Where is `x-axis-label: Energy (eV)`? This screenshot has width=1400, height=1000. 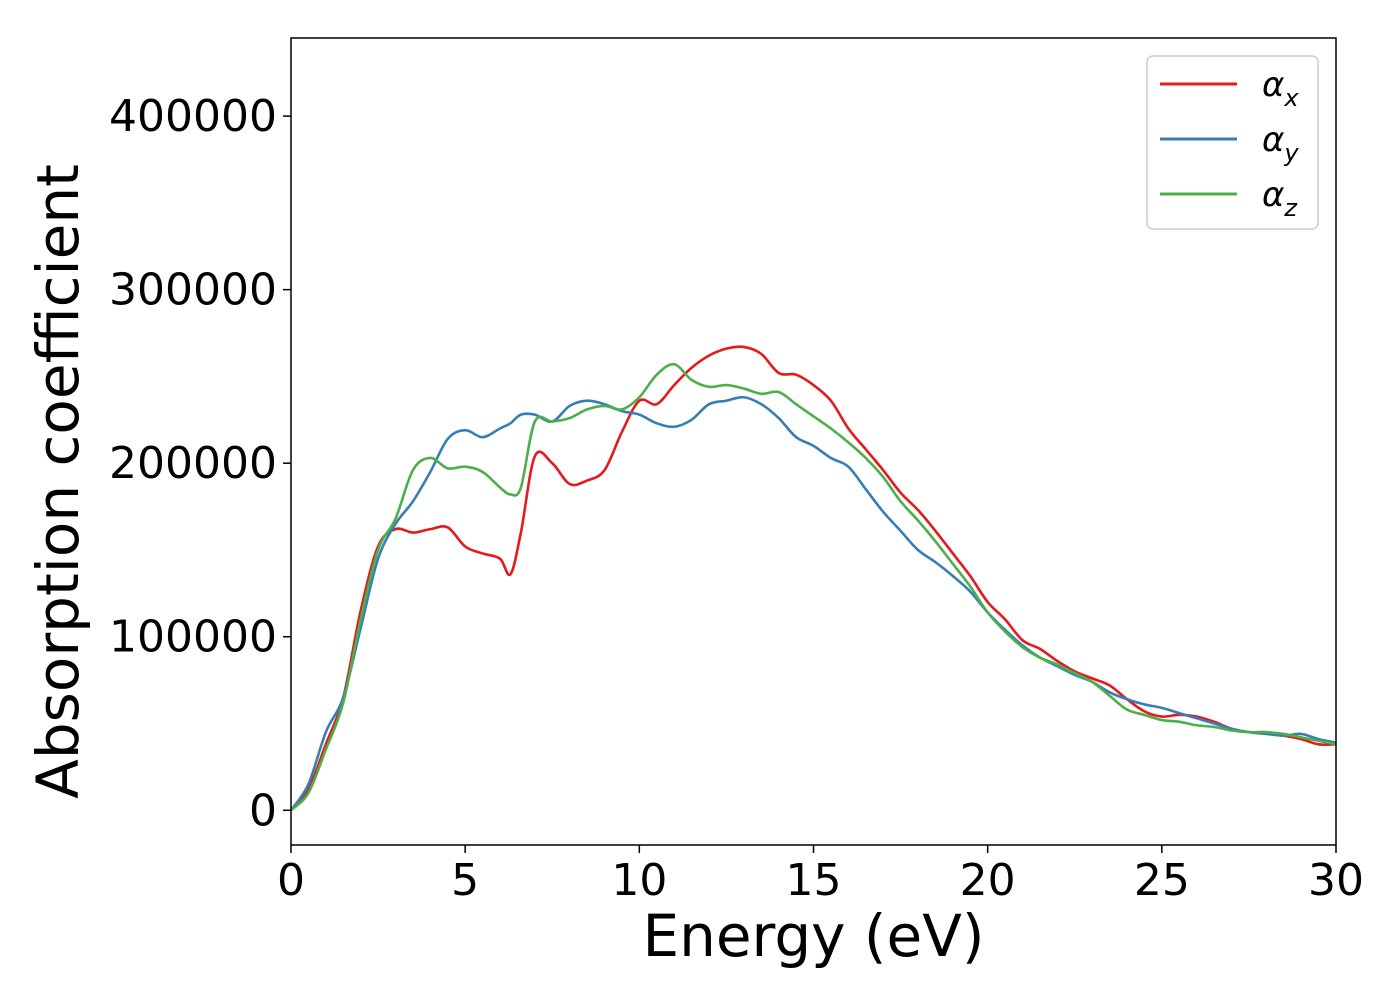 x-axis-label: Energy (eV) is located at coordinates (813, 936).